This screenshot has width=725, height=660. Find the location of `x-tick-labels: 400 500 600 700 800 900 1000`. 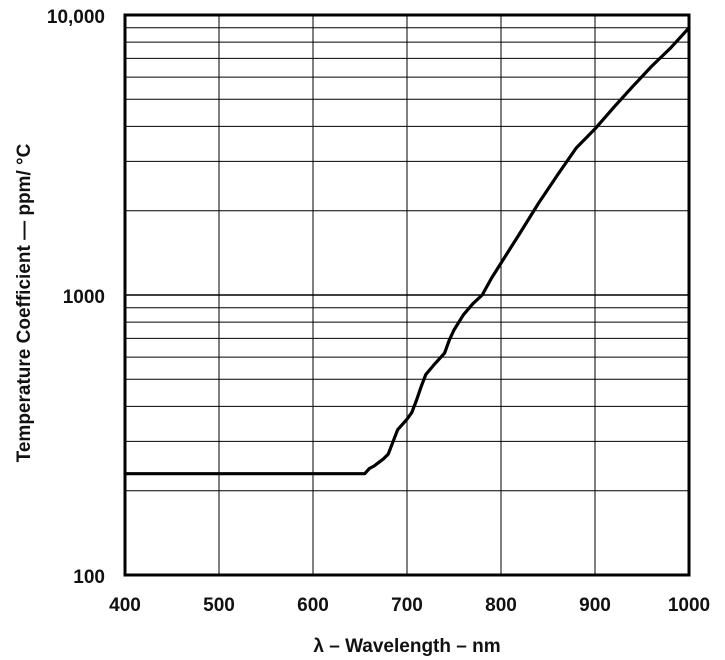

x-tick-labels: 400 500 600 700 800 900 1000 is located at coordinates (409, 605).